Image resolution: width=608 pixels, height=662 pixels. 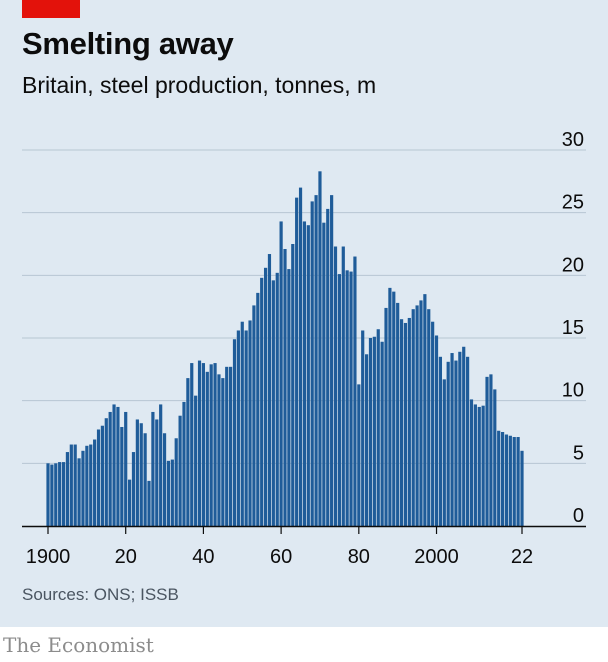 What do you see at coordinates (464, 436) in the screenshot?
I see `bar-2007` at bounding box center [464, 436].